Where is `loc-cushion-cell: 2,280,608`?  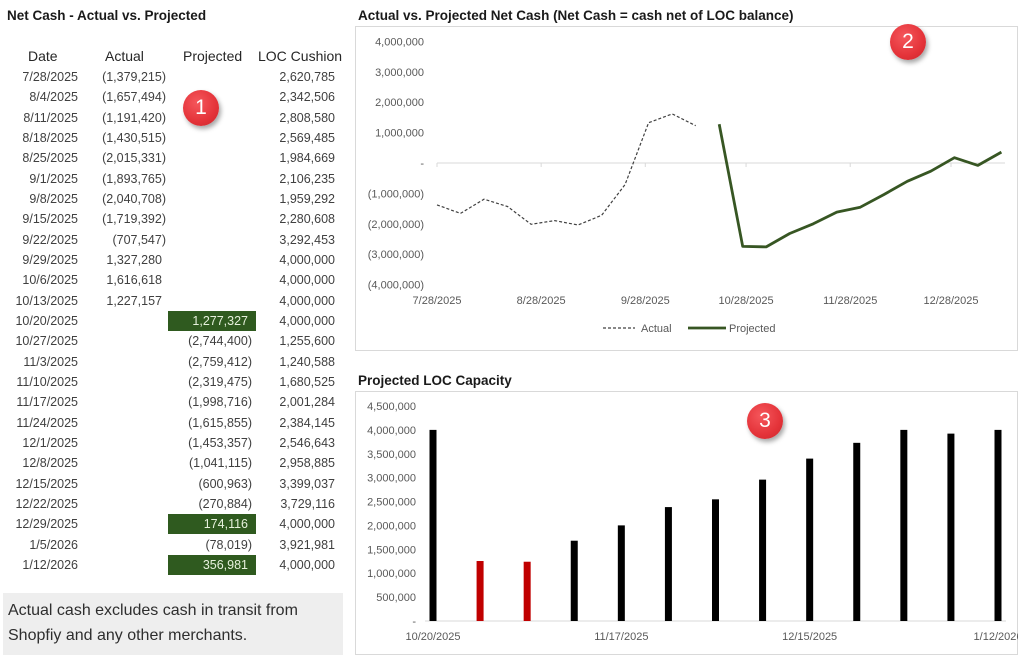
loc-cushion-cell: 2,280,608 is located at coordinates (307, 219).